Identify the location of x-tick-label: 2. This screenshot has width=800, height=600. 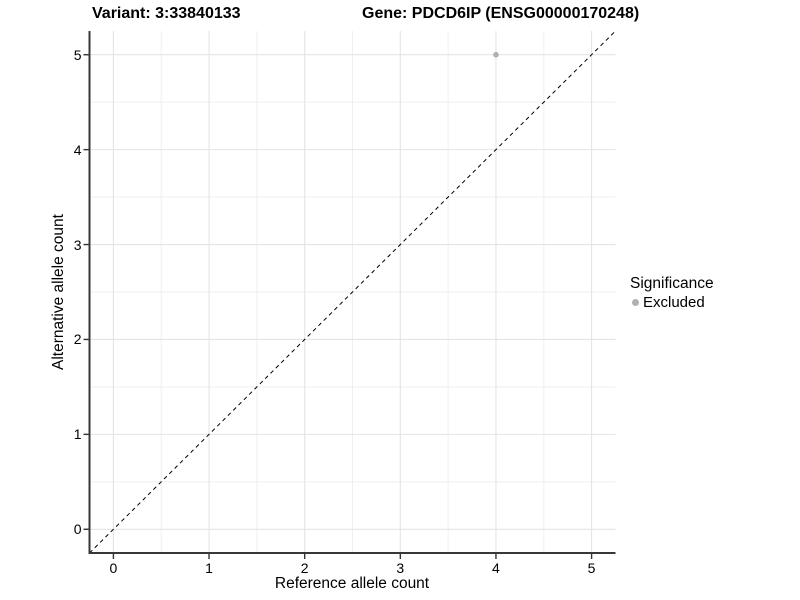
(304, 568).